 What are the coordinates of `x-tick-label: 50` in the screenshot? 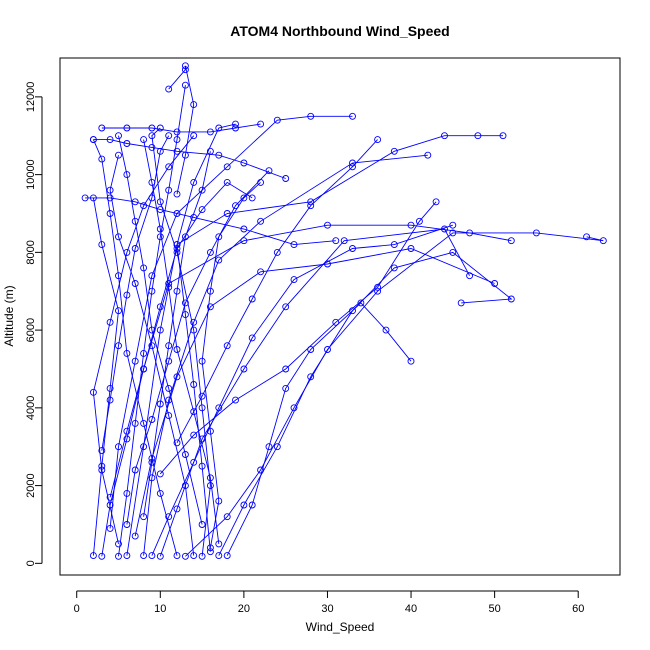 It's located at (495, 609).